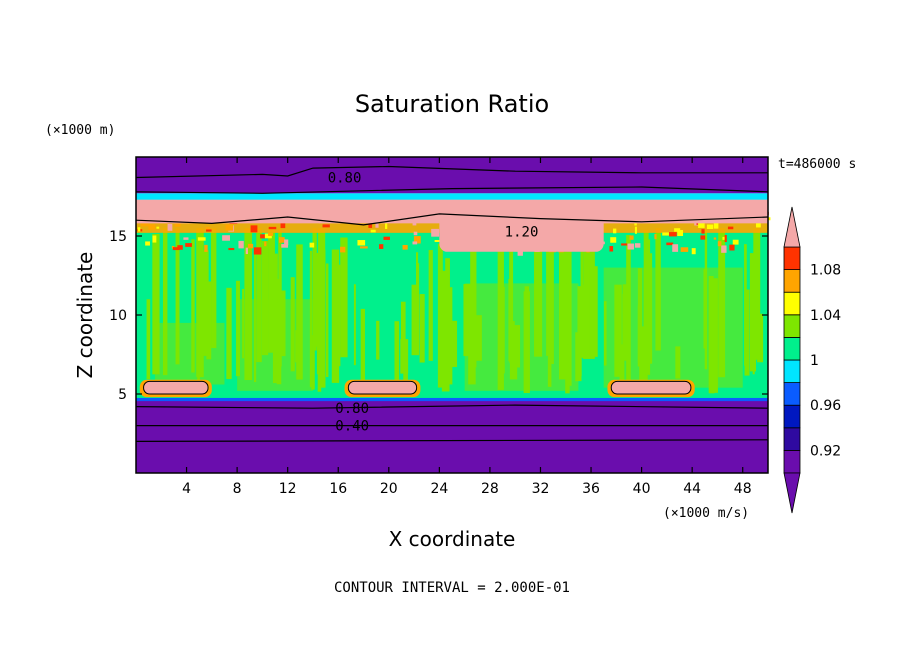 This screenshot has width=904, height=654. What do you see at coordinates (80, 130) in the screenshot?
I see `y-axis-unit: (×1000 m)` at bounding box center [80, 130].